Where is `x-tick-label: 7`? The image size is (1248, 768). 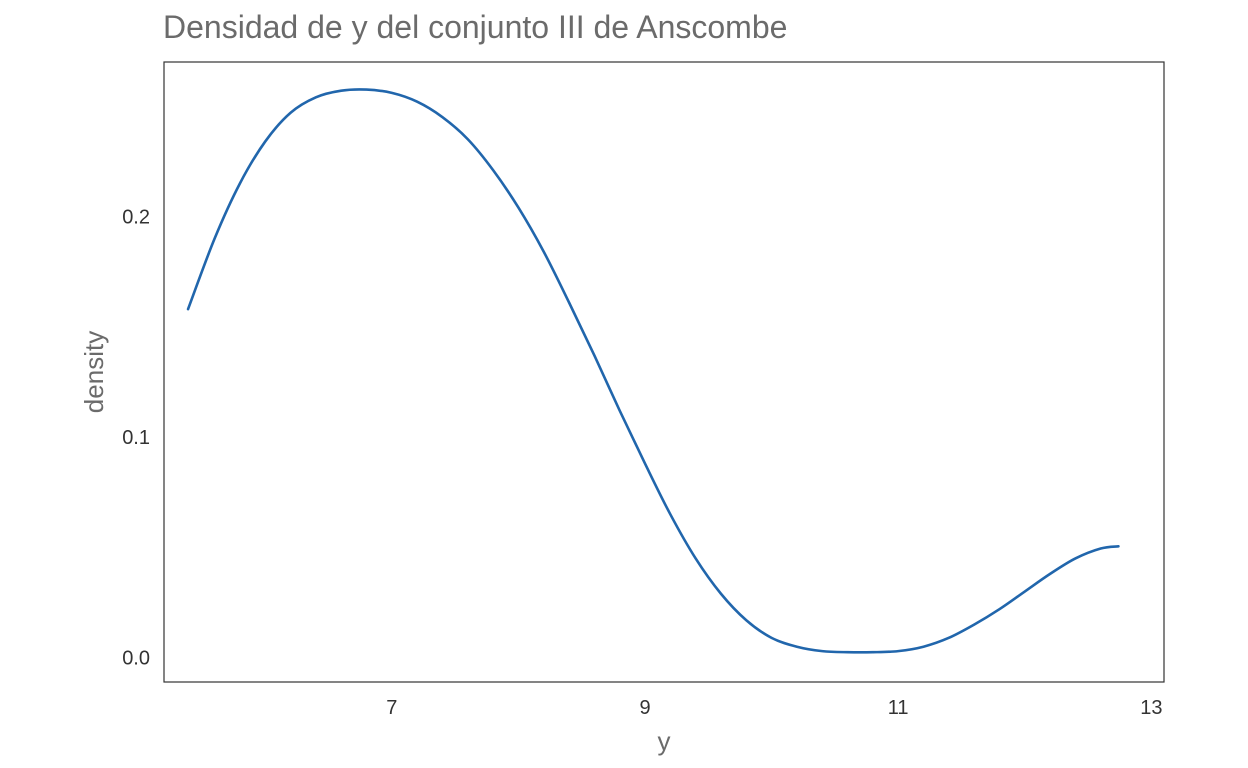
x-tick-label: 7 is located at coordinates (391, 708).